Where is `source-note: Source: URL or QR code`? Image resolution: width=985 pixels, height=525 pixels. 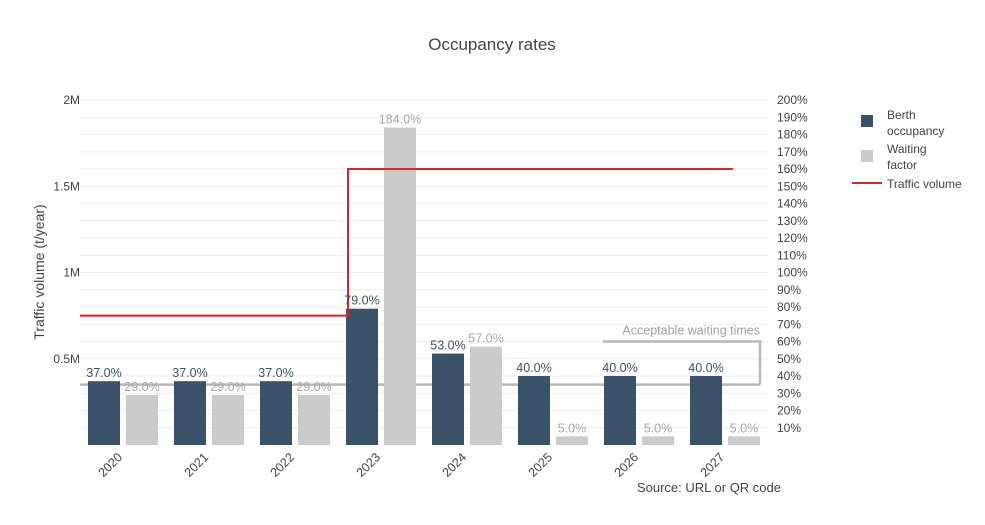 source-note: Source: URL or QR code is located at coordinates (709, 487).